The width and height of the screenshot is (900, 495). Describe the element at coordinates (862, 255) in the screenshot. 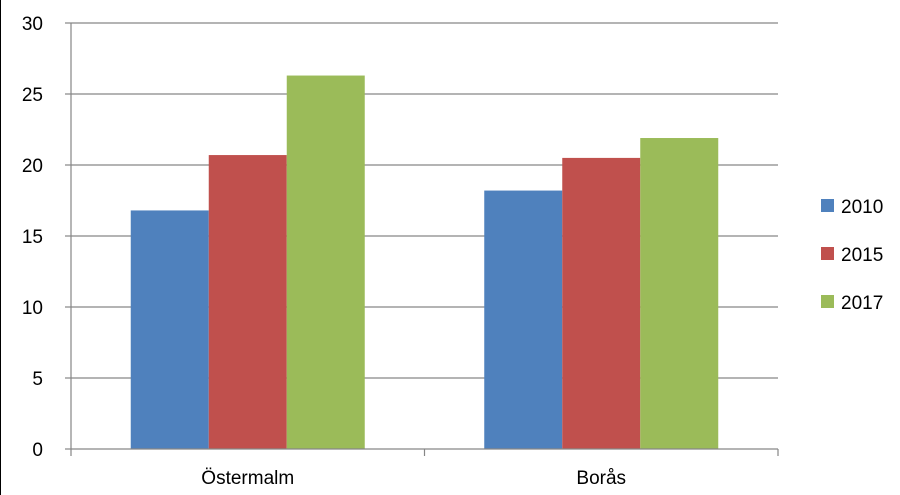

I see `legend-label: 2015` at that location.